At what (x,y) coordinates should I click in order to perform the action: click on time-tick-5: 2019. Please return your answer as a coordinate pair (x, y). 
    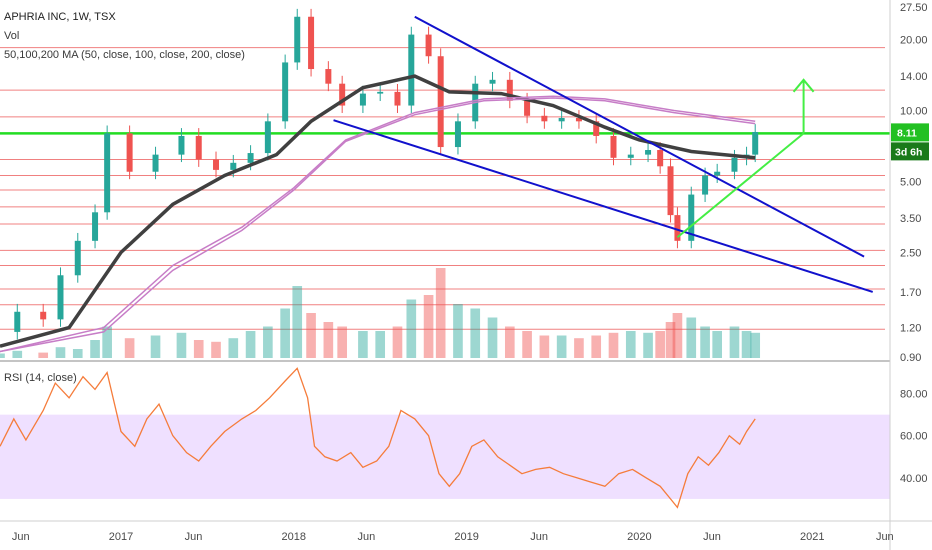
    Looking at the image, I should click on (466, 537).